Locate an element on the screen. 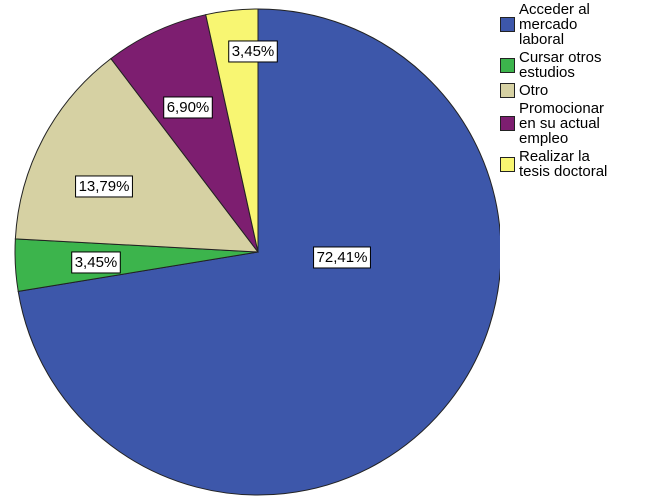 The height and width of the screenshot is (498, 655). legend-item: Acceder al mercado laboral is located at coordinates (577, 24).